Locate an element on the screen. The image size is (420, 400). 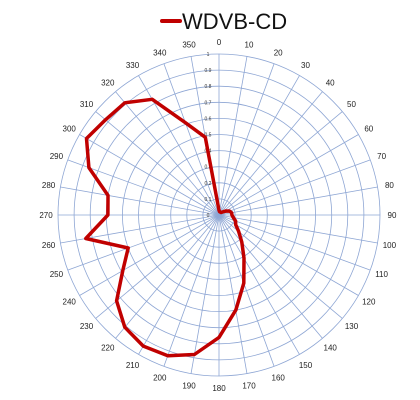
angle-label: 150 is located at coordinates (306, 365).